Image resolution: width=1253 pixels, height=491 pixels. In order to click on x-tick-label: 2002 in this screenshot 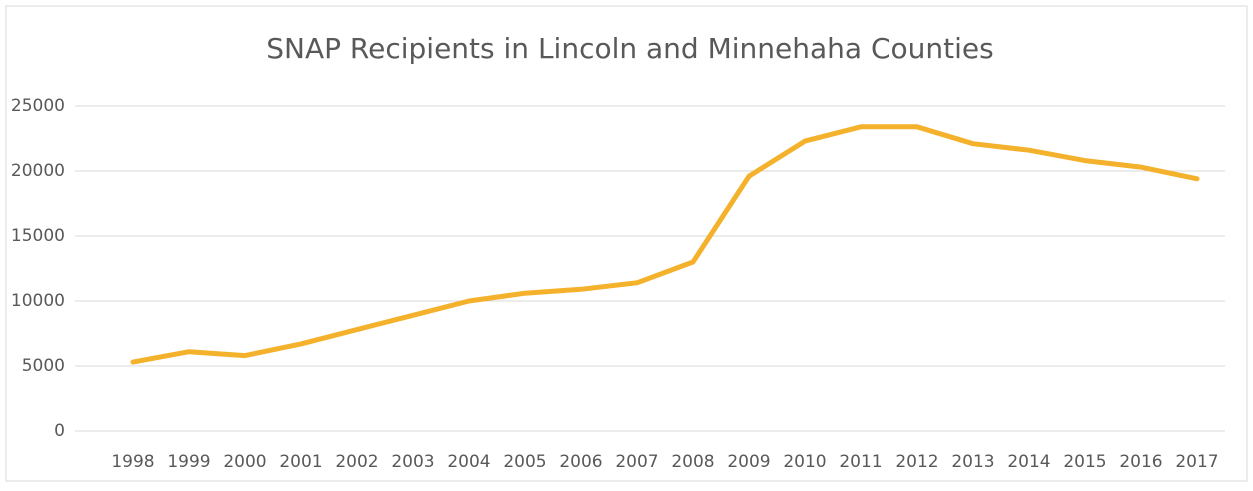, I will do `click(356, 462)`.